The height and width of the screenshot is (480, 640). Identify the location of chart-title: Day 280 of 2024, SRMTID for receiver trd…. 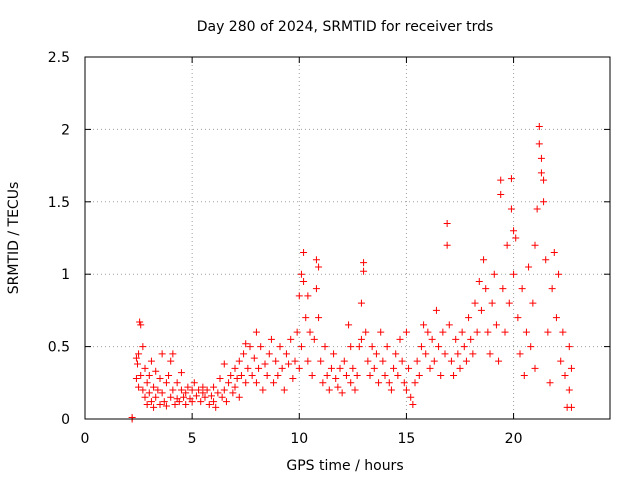
(345, 27).